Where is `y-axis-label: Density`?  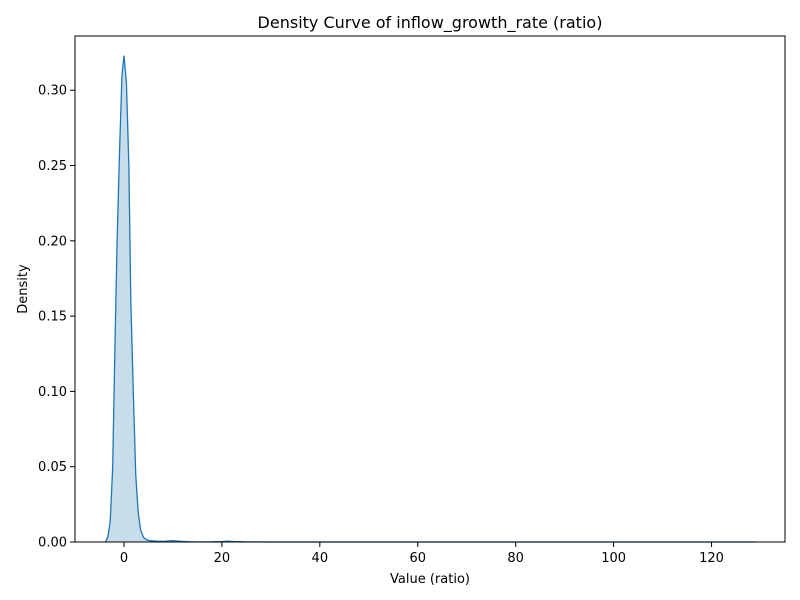 y-axis-label: Density is located at coordinates (23, 289).